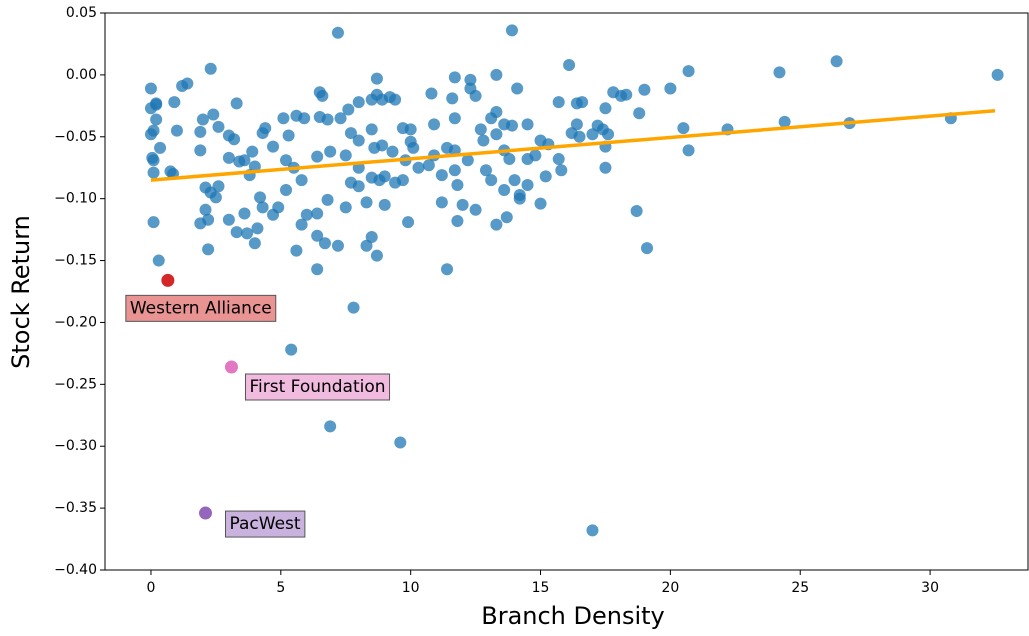 This screenshot has height=636, width=1029. I want to click on x-tick-label: 5, so click(280, 588).